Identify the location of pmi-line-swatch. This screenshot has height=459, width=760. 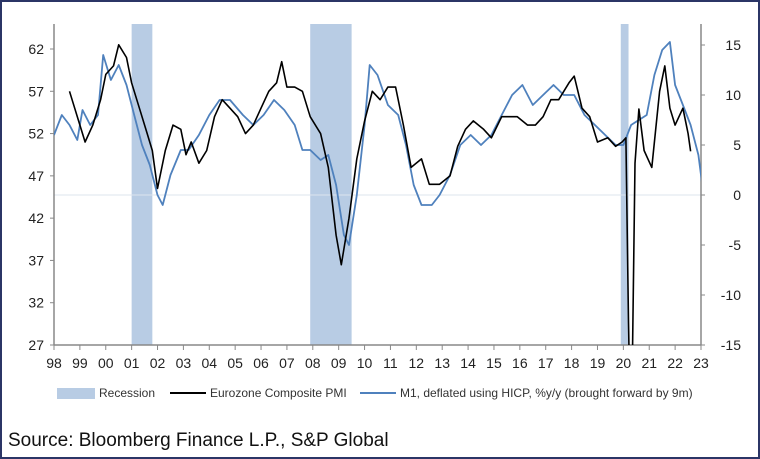
(188, 393).